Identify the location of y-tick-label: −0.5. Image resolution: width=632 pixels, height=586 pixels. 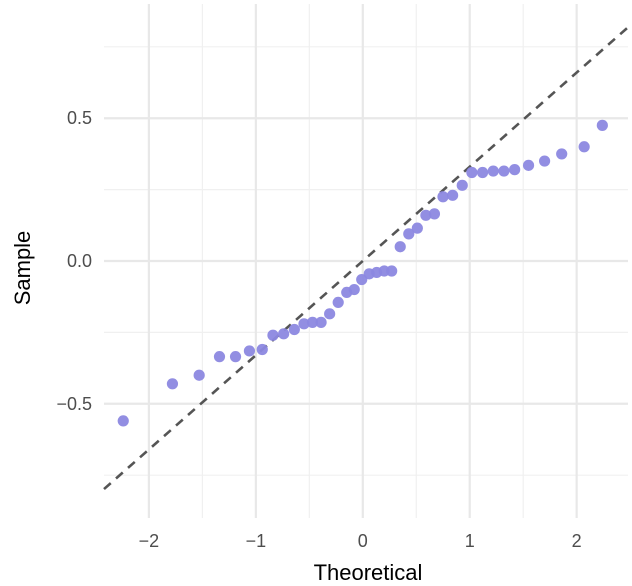
(74, 404).